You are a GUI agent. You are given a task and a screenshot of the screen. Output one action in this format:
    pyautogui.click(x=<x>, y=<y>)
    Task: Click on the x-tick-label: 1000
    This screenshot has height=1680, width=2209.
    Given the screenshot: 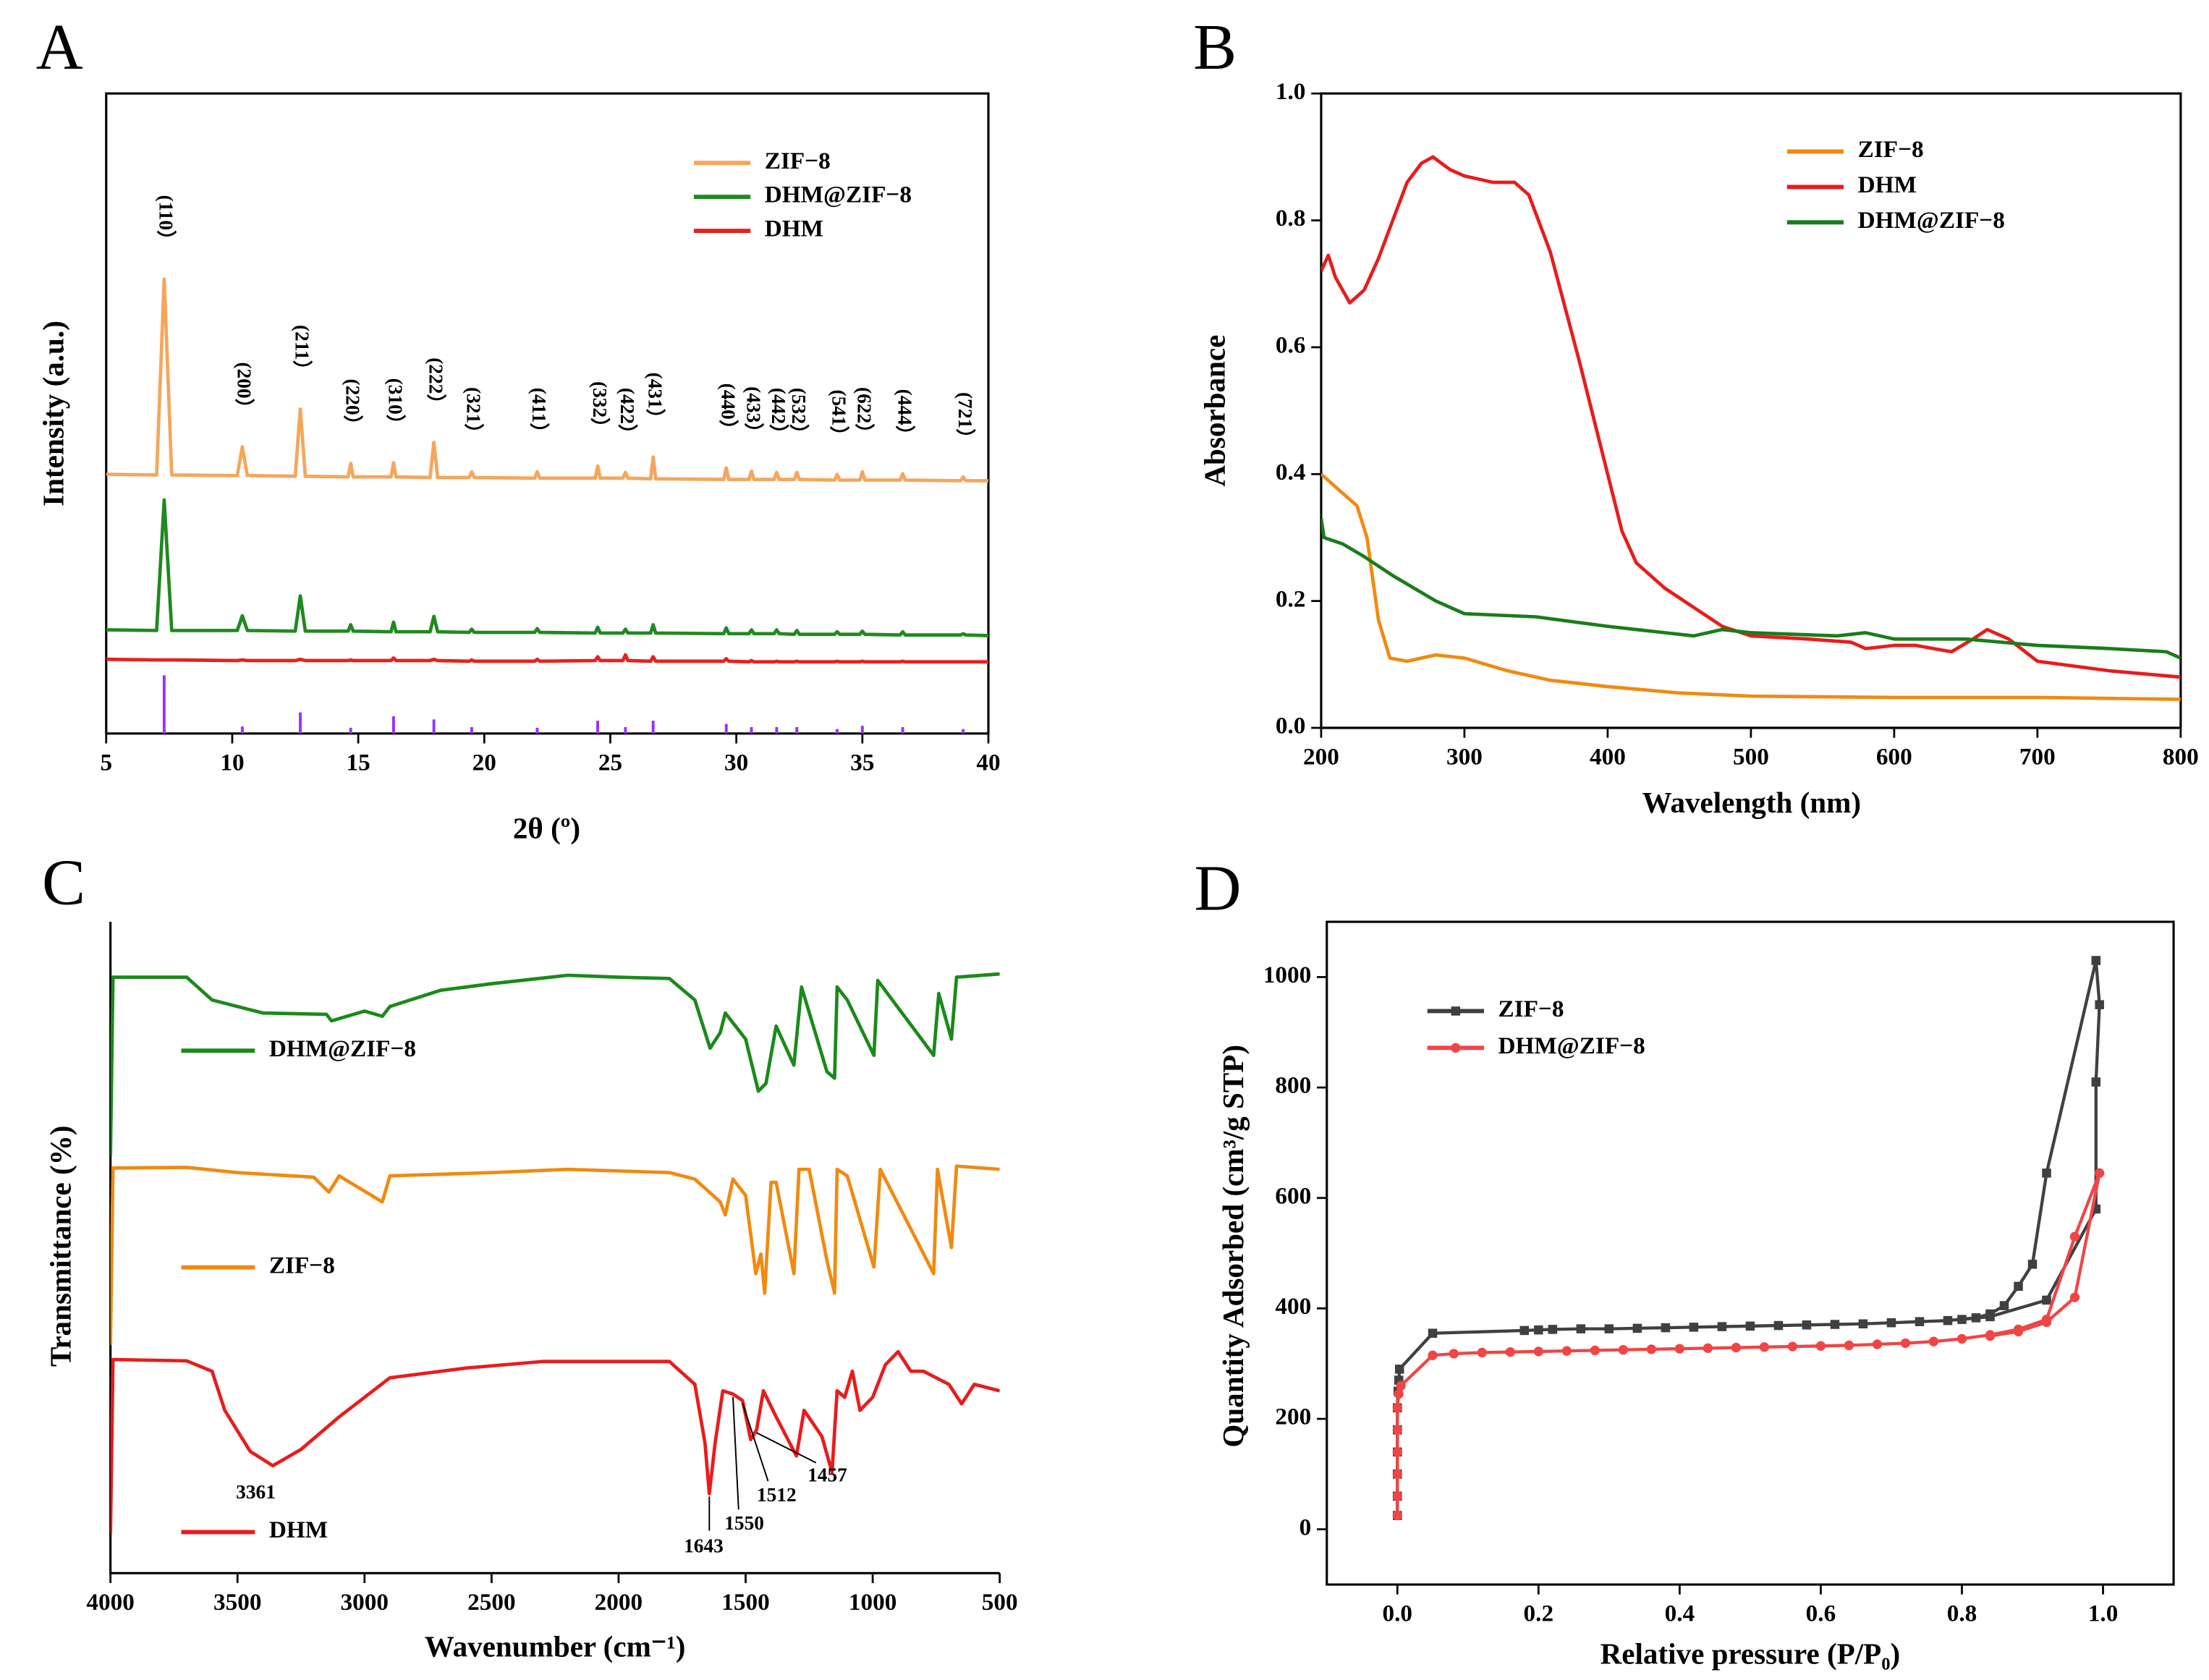 What is the action you would take?
    pyautogui.click(x=873, y=1602)
    